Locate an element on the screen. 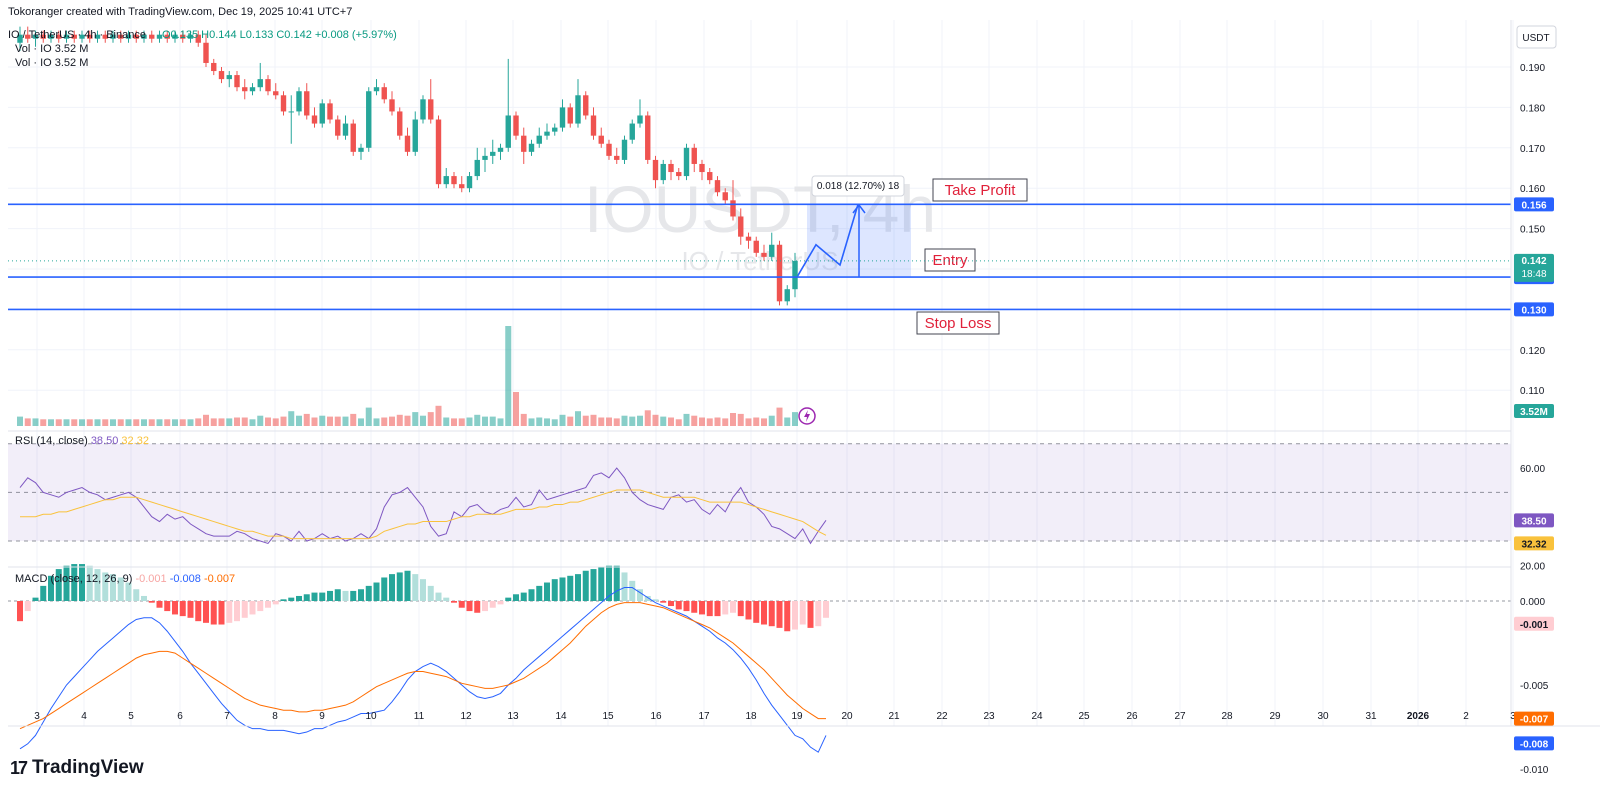 This screenshot has height=795, width=1600. measure-tool: 0.018 (12.70%) 18 is located at coordinates (853, 226).